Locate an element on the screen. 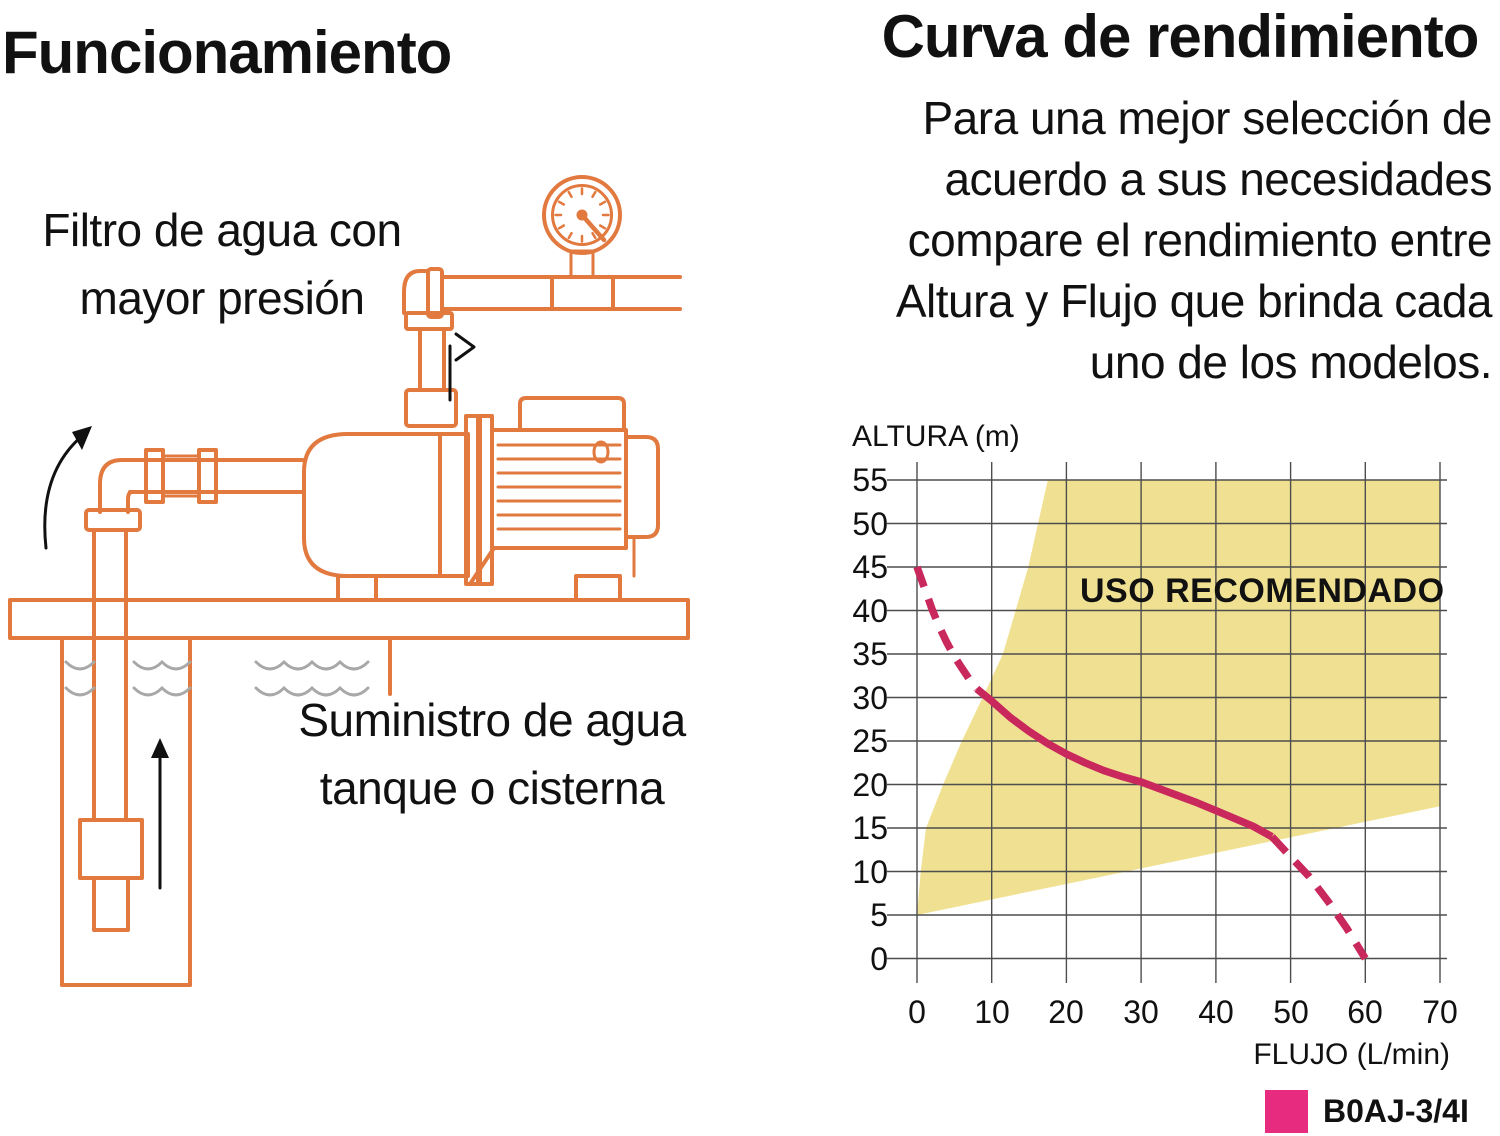 The image size is (1500, 1136). y-tick-label: 15 is located at coordinates (870, 828).